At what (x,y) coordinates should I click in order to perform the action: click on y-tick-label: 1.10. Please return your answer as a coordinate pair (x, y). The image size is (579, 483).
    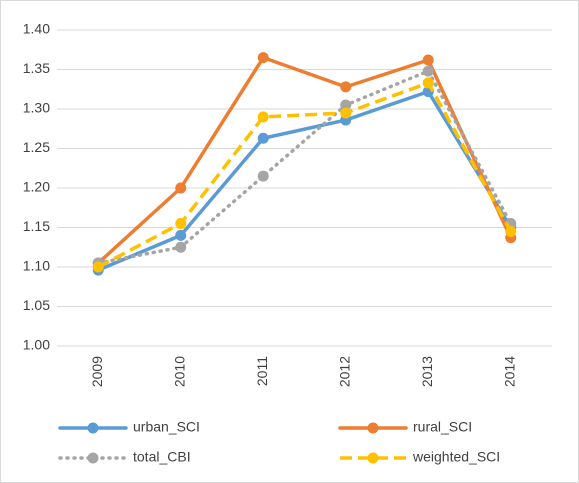
    Looking at the image, I should click on (36, 266).